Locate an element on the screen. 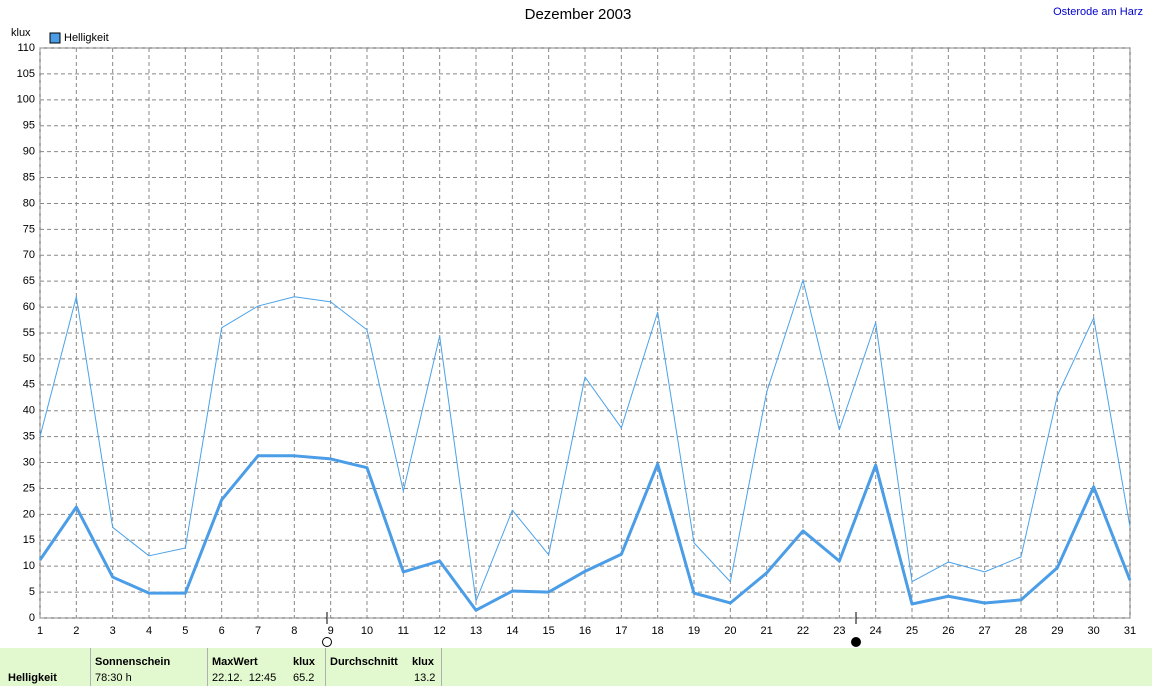 This screenshot has width=1152, height=686. x-tick-label: 1 is located at coordinates (40, 631).